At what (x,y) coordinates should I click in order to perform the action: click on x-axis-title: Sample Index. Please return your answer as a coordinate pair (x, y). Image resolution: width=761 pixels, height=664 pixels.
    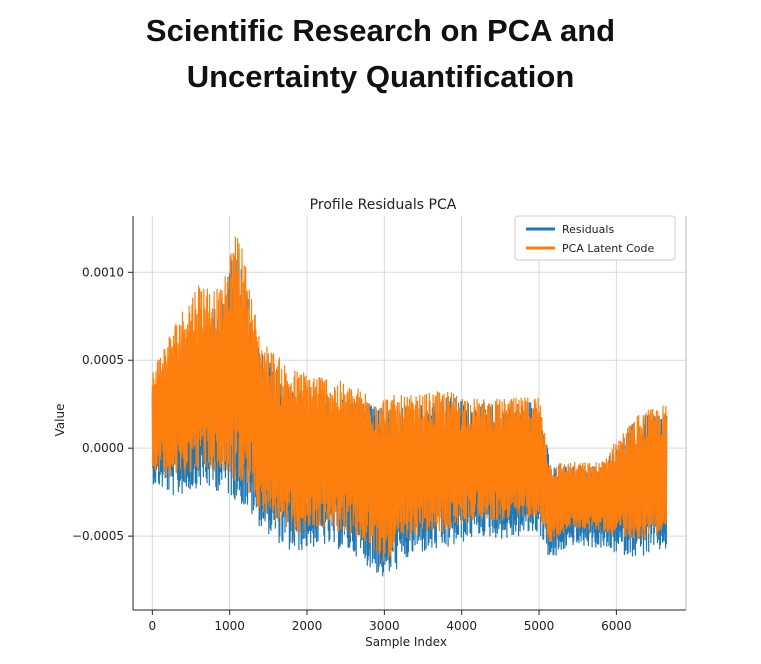
    Looking at the image, I should click on (406, 642).